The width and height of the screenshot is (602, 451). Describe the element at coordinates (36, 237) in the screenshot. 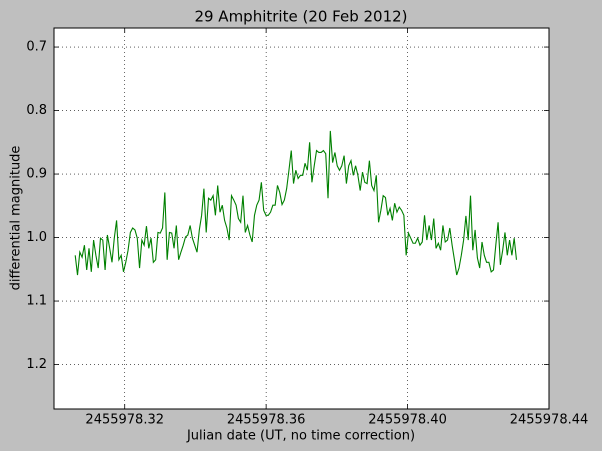

I see `y-tick-label: 1.0` at that location.